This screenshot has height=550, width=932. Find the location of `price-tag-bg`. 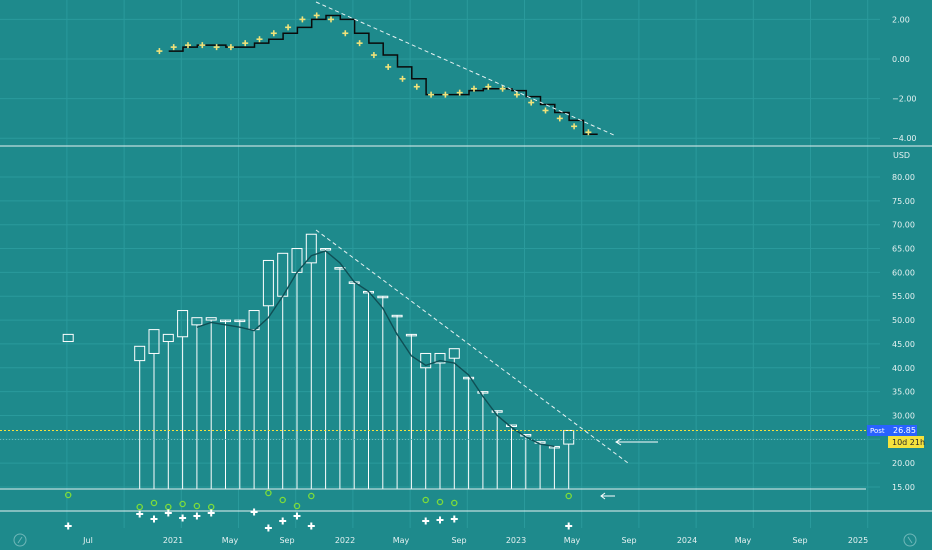

price-tag-bg is located at coordinates (892, 430).